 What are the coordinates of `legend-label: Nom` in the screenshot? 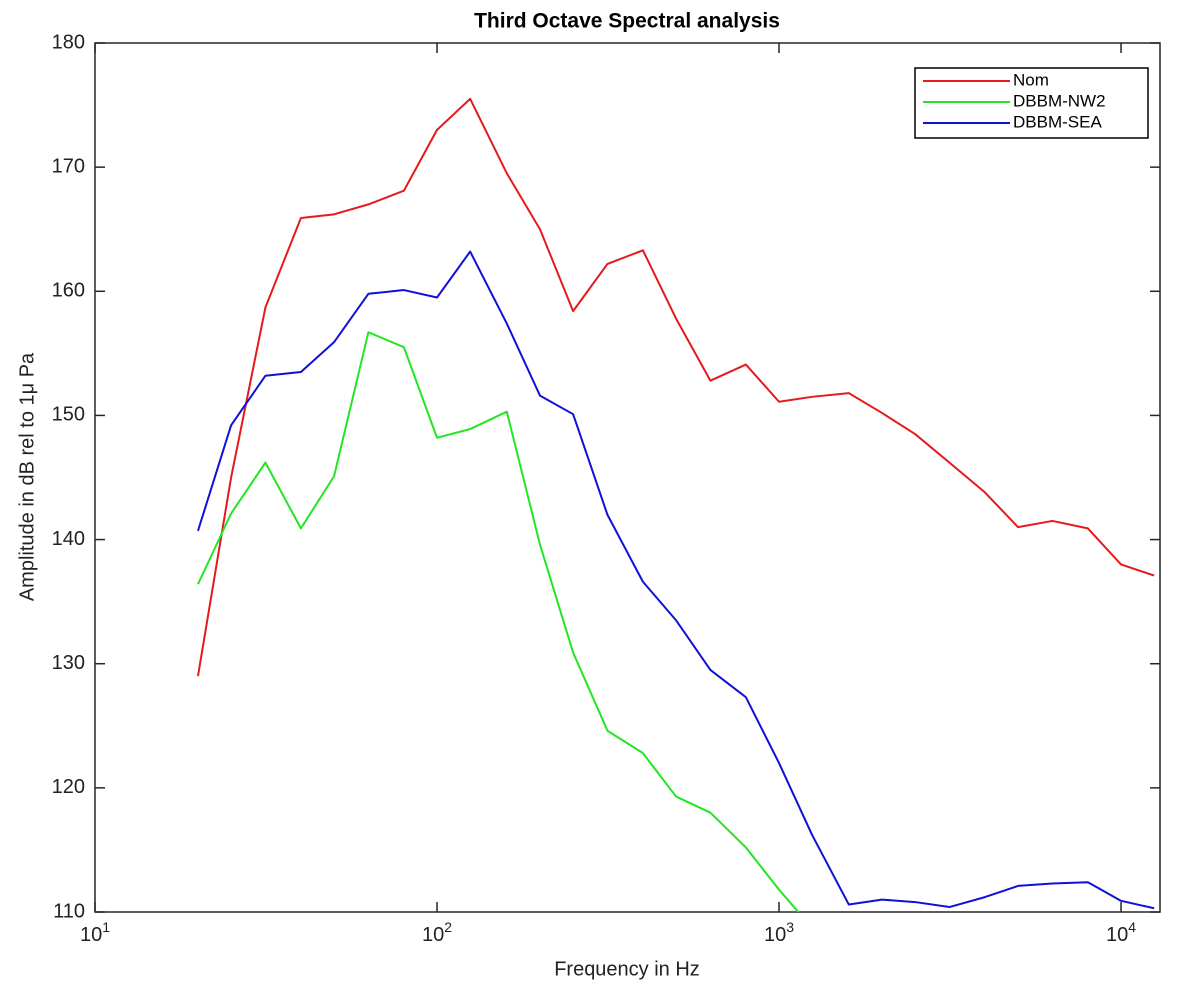 It's located at (1031, 79).